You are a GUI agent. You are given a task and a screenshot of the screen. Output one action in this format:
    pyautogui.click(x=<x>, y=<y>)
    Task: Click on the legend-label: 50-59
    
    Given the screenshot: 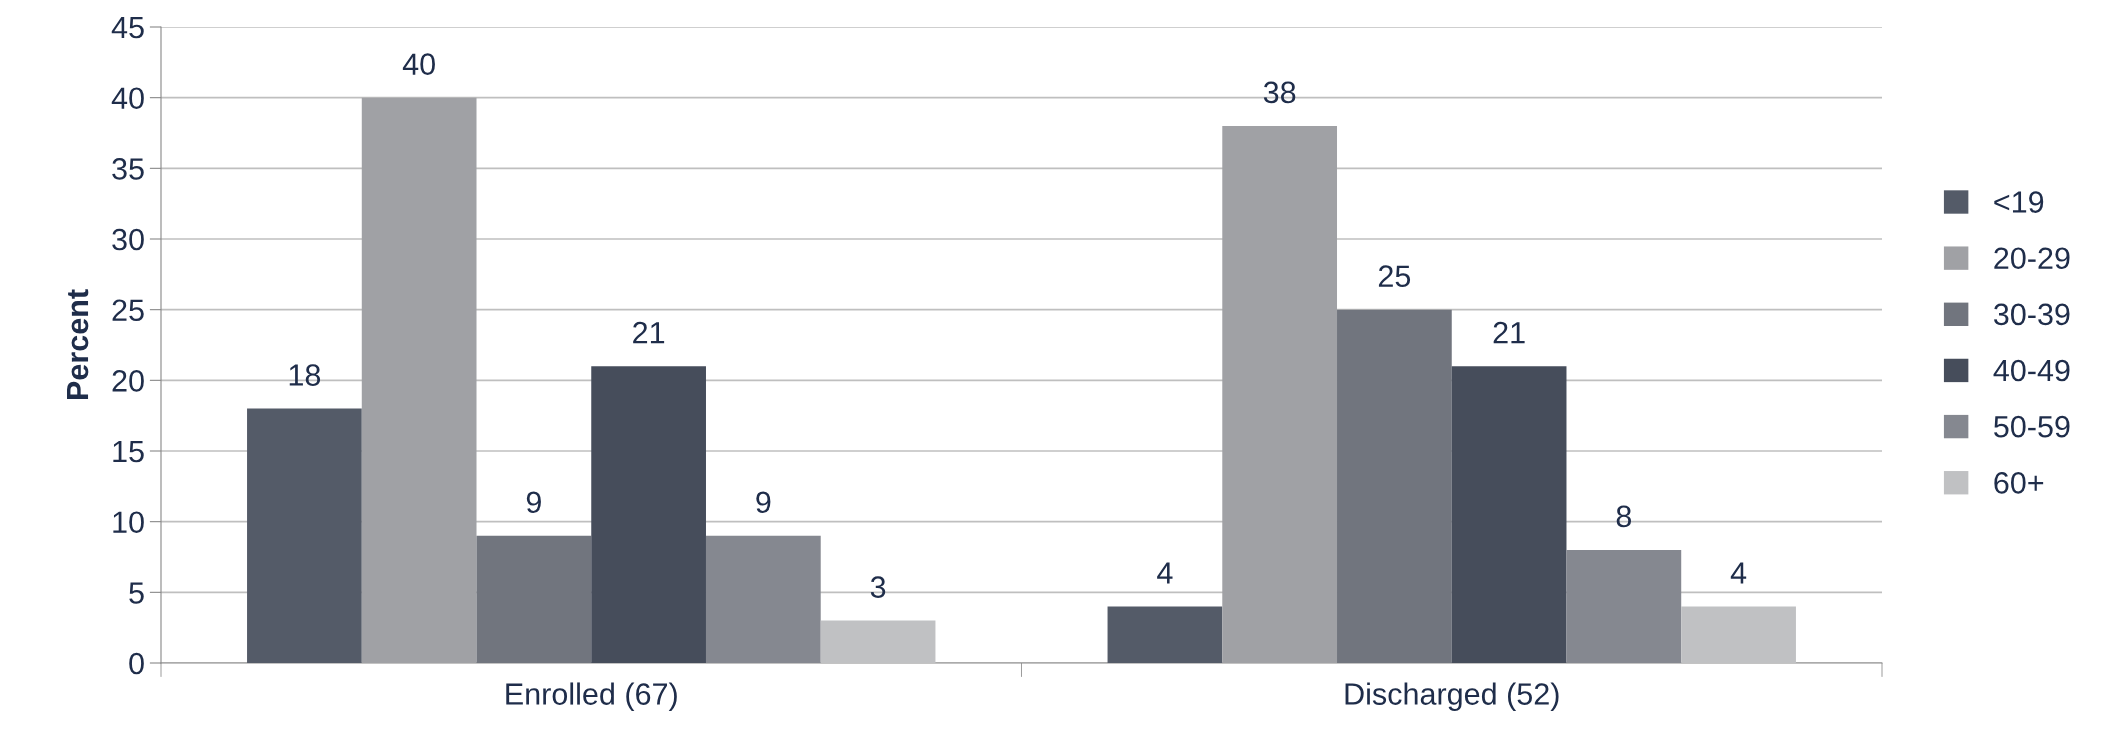 What is the action you would take?
    pyautogui.click(x=2032, y=426)
    